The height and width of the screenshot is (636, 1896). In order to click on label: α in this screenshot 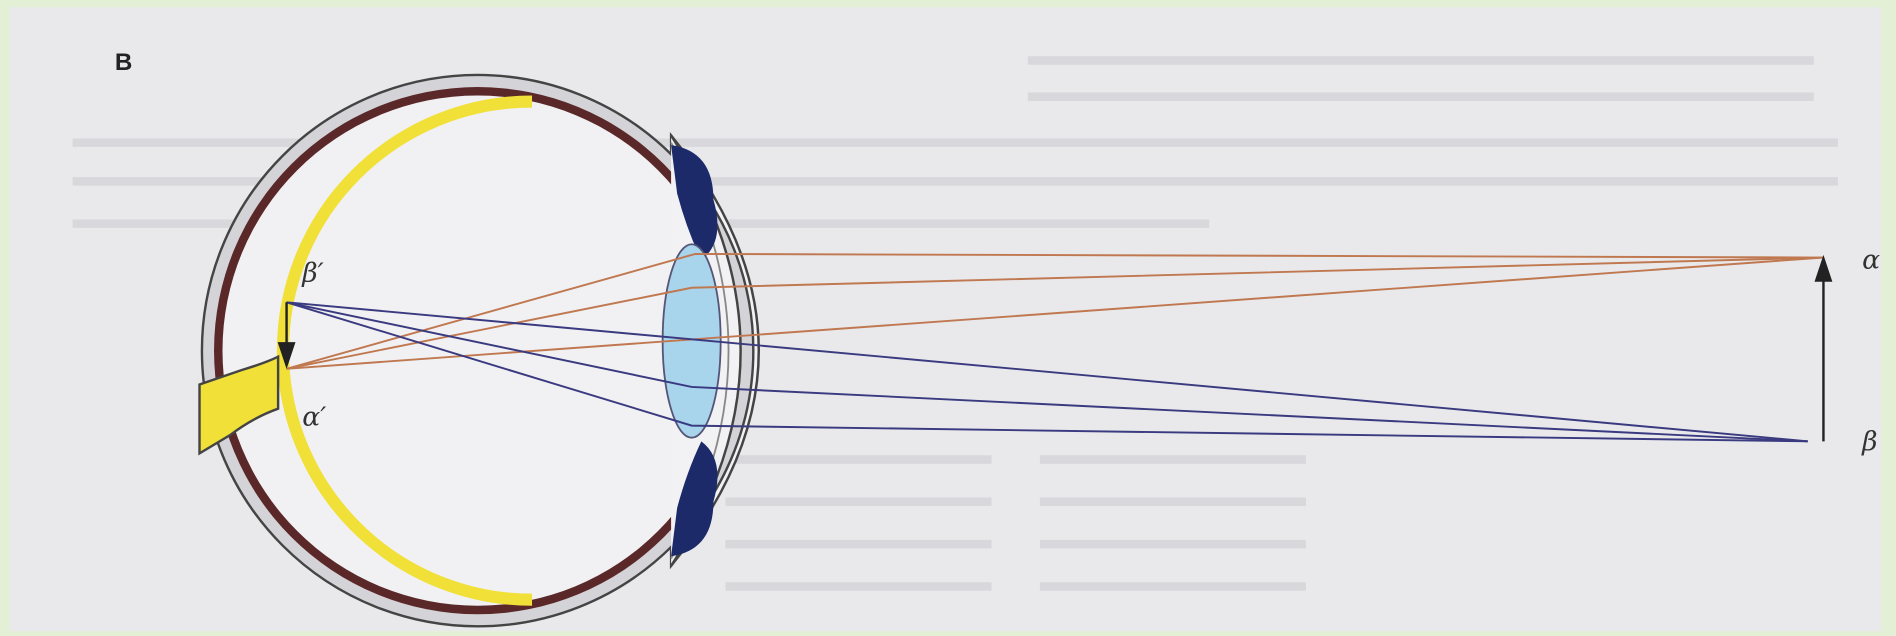, I will do `click(1871, 259)`.